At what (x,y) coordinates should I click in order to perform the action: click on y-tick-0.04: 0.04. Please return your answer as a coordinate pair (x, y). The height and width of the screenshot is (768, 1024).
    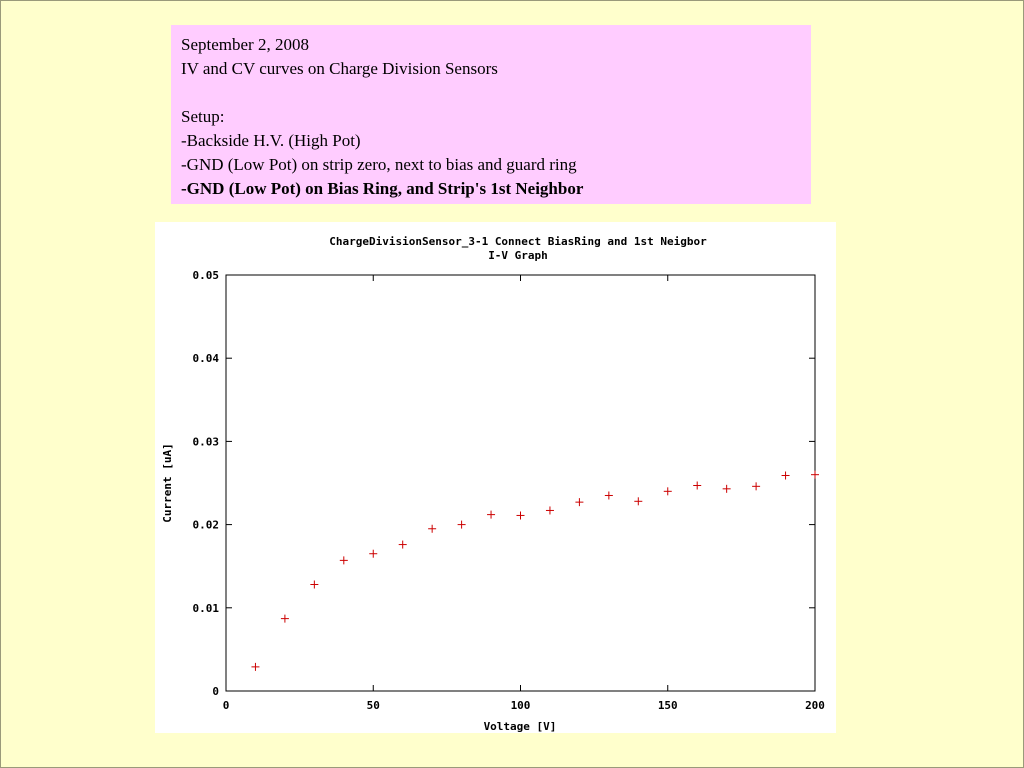
    Looking at the image, I should click on (504, 358).